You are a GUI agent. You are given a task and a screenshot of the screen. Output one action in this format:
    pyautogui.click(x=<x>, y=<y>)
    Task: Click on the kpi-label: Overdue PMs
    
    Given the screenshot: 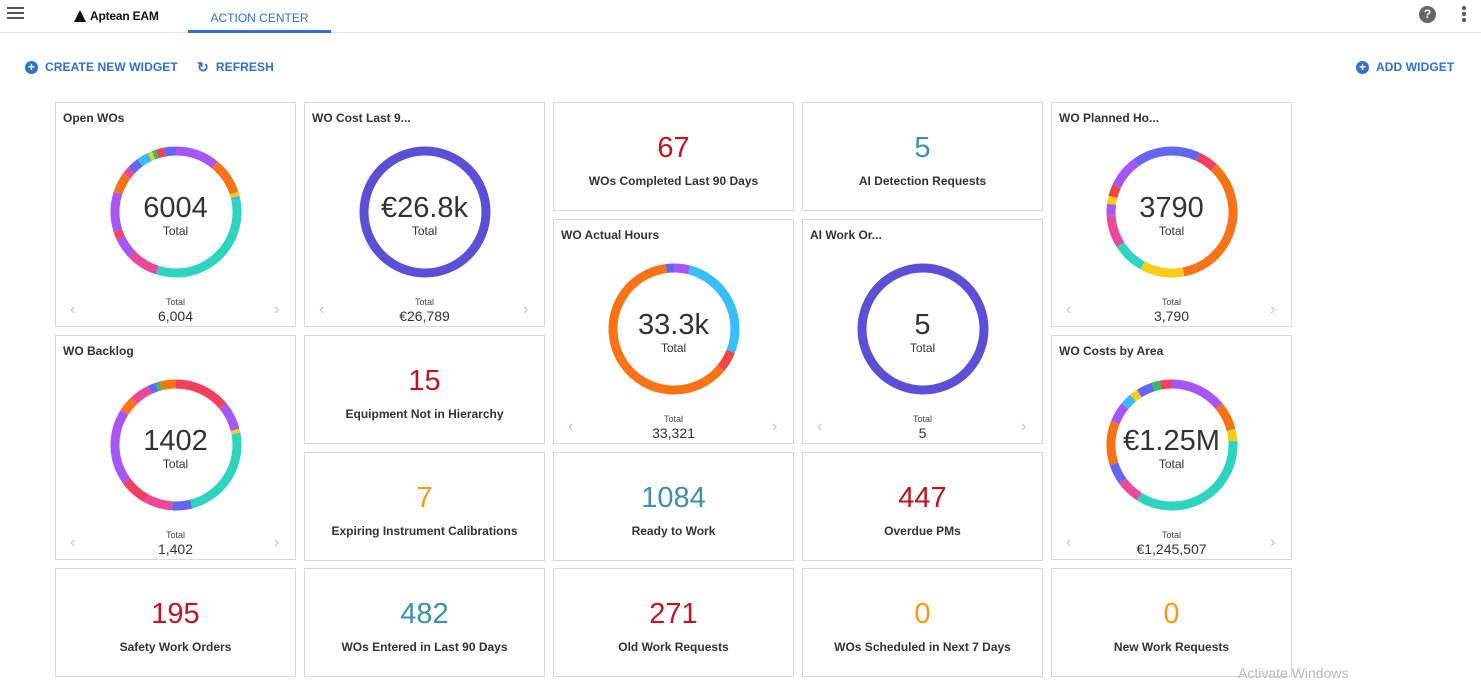 What is the action you would take?
    pyautogui.click(x=922, y=531)
    